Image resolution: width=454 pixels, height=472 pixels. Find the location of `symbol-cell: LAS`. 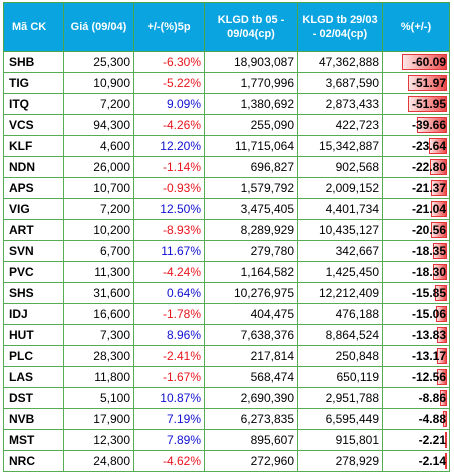

symbol-cell: LAS is located at coordinates (33, 377).